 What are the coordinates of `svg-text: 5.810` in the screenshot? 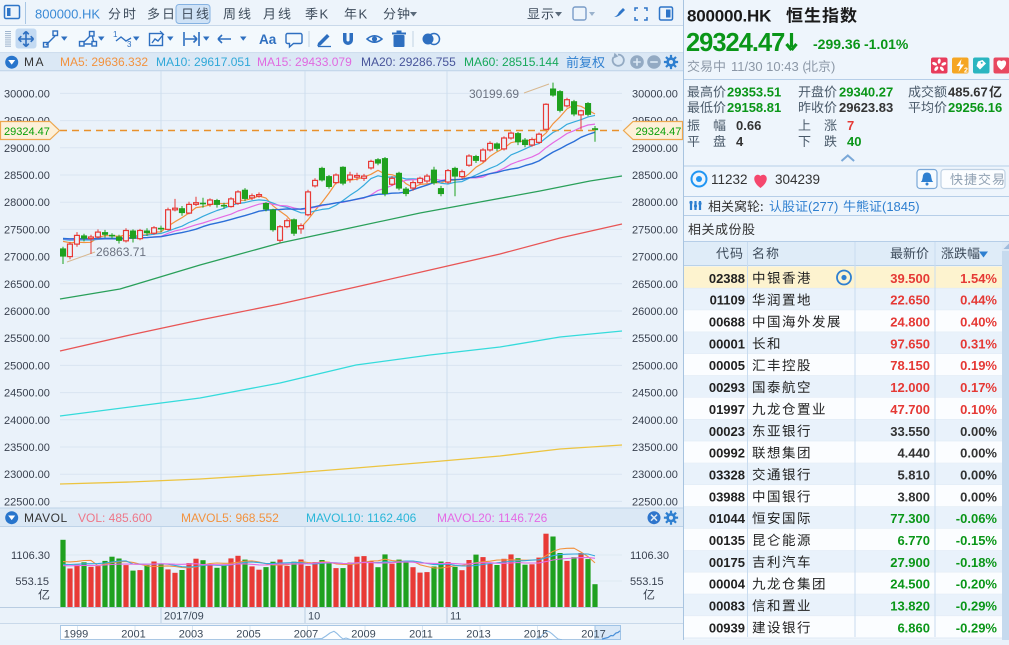 It's located at (913, 474).